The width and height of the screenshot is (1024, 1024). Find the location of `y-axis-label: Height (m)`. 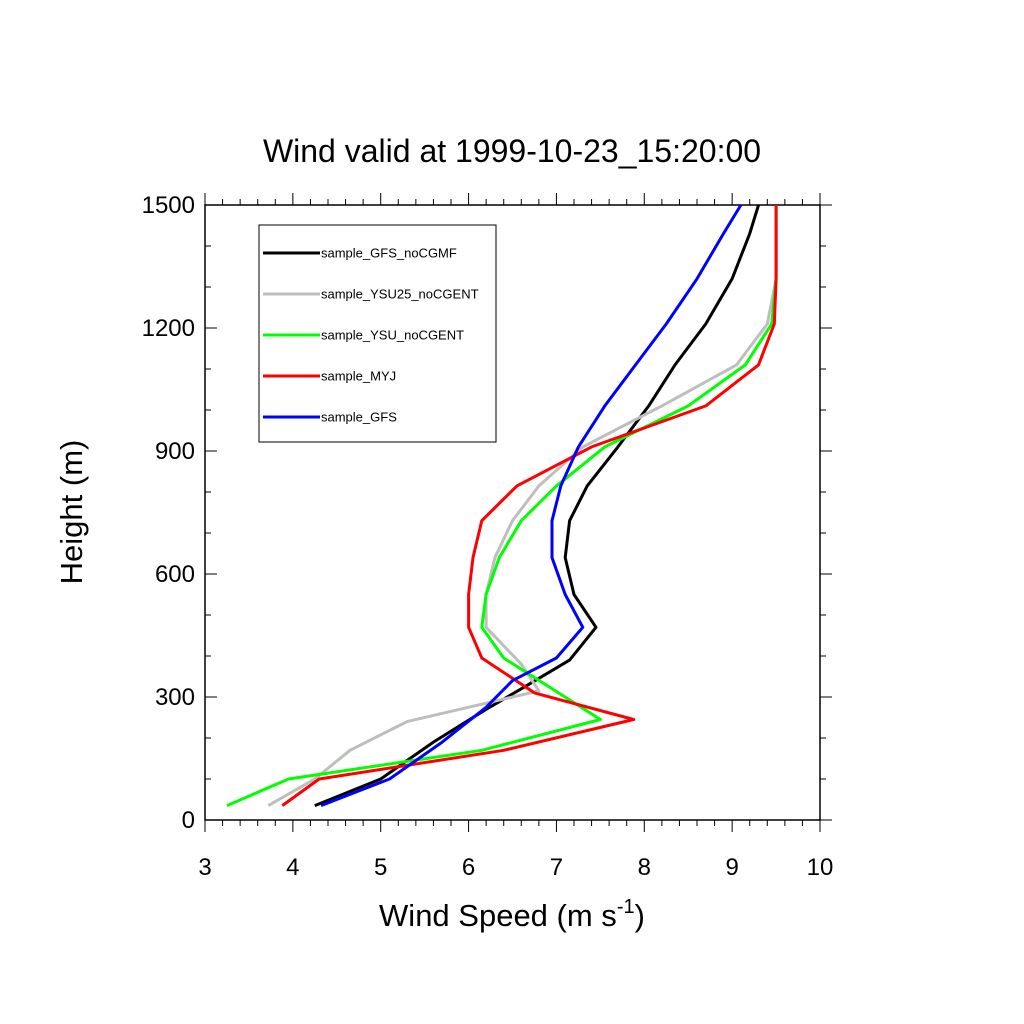

y-axis-label: Height (m) is located at coordinates (71, 512).